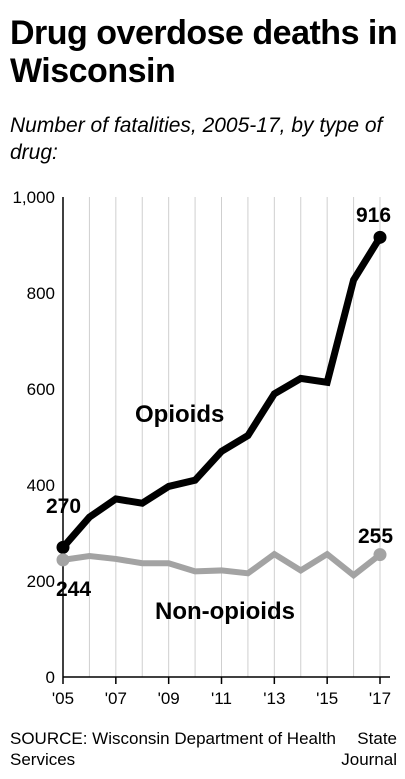 This screenshot has height=779, width=405. I want to click on x-tick-label: '07, so click(116, 698).